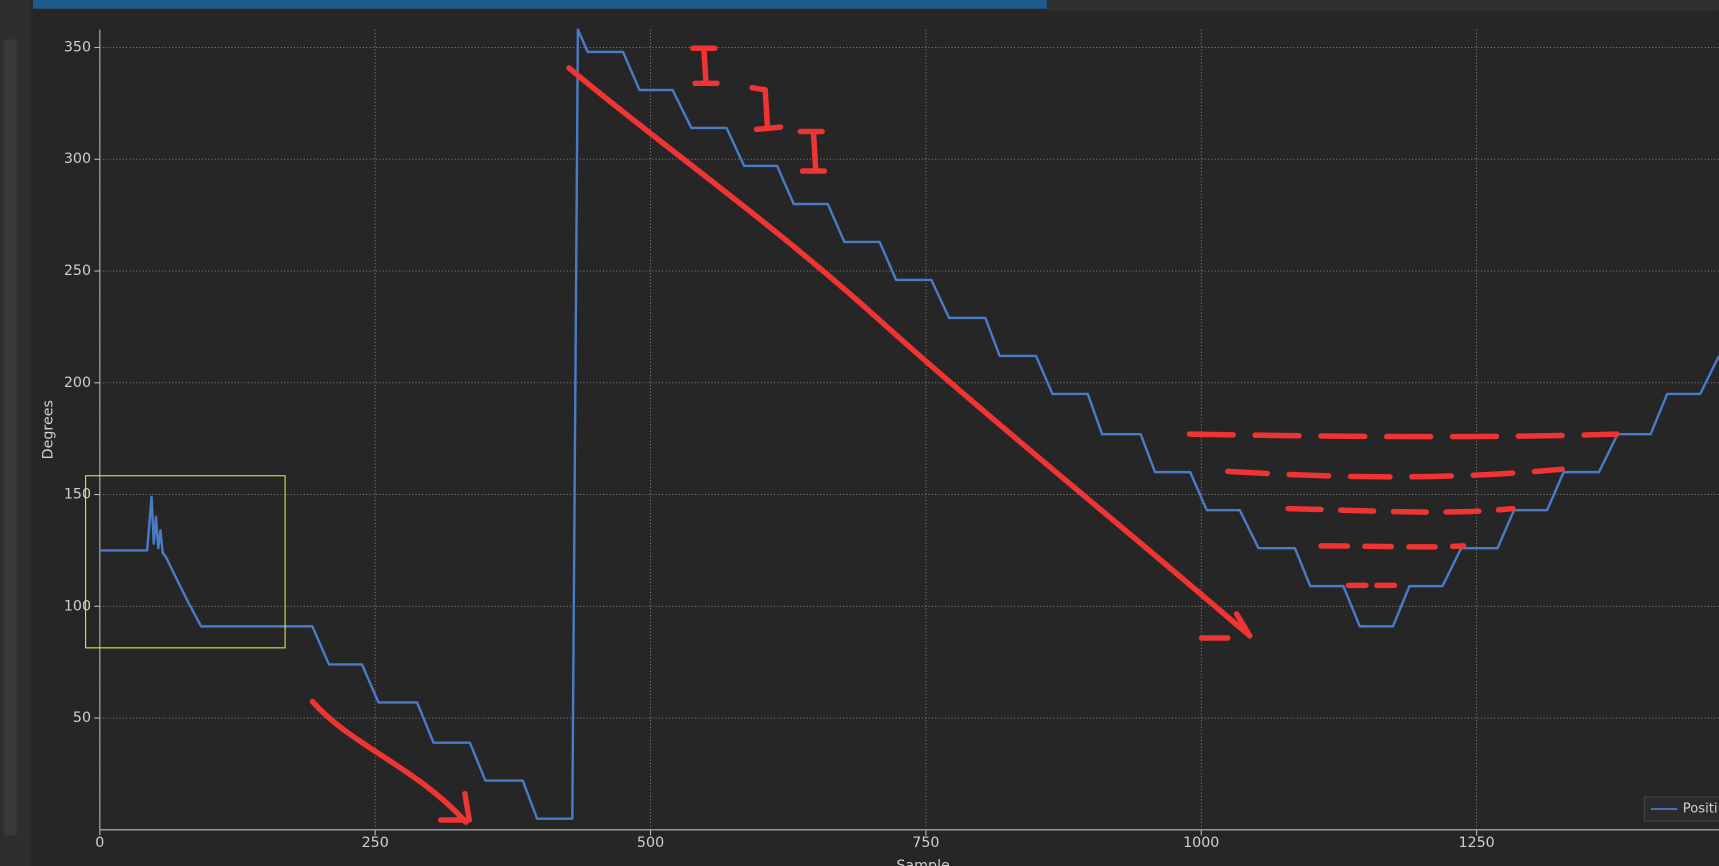  I want to click on x-tick-label: 0, so click(99, 843).